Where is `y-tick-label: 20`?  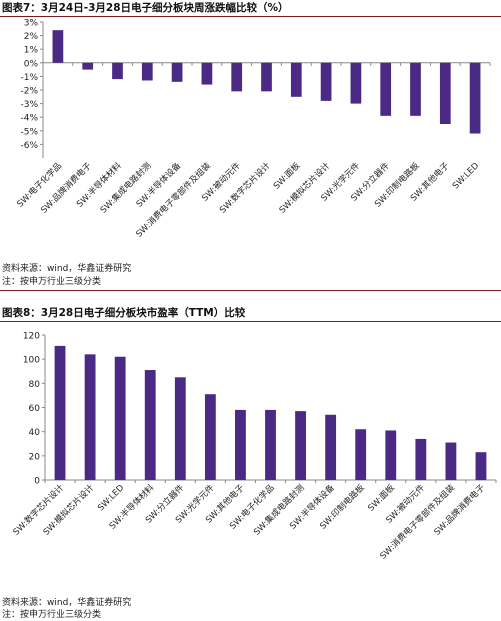 y-tick-label: 20 is located at coordinates (35, 457).